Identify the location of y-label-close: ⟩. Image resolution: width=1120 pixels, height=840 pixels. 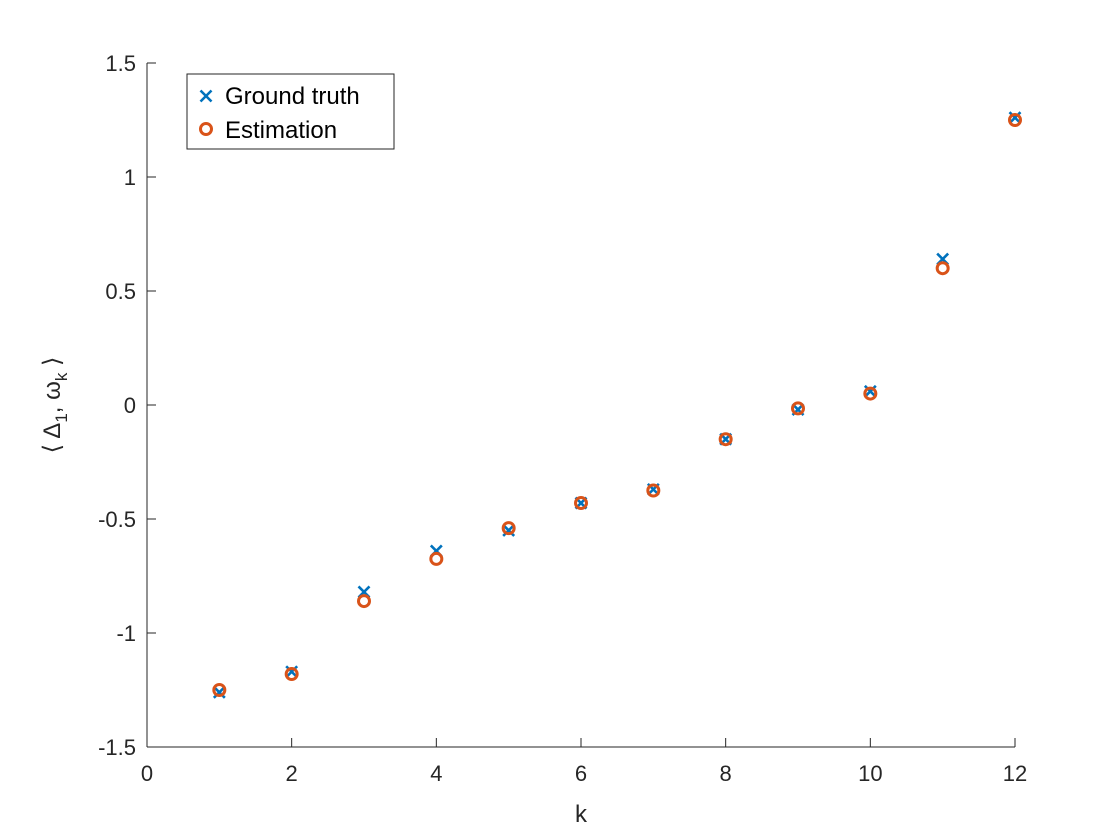
(52, 361).